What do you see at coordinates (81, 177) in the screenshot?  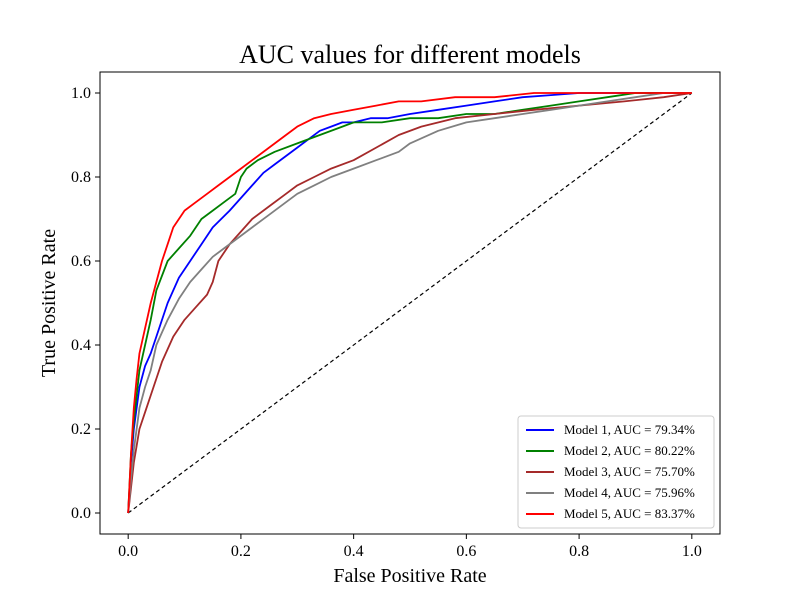 I see `y-tick-label: 0.8` at bounding box center [81, 177].